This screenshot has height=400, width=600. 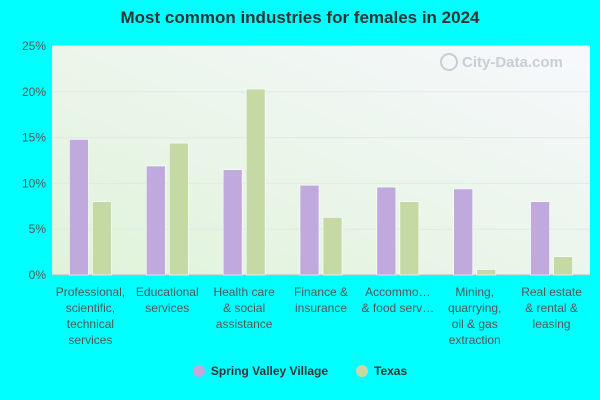 What do you see at coordinates (34, 183) in the screenshot?
I see `y-tick-label: 10%` at bounding box center [34, 183].